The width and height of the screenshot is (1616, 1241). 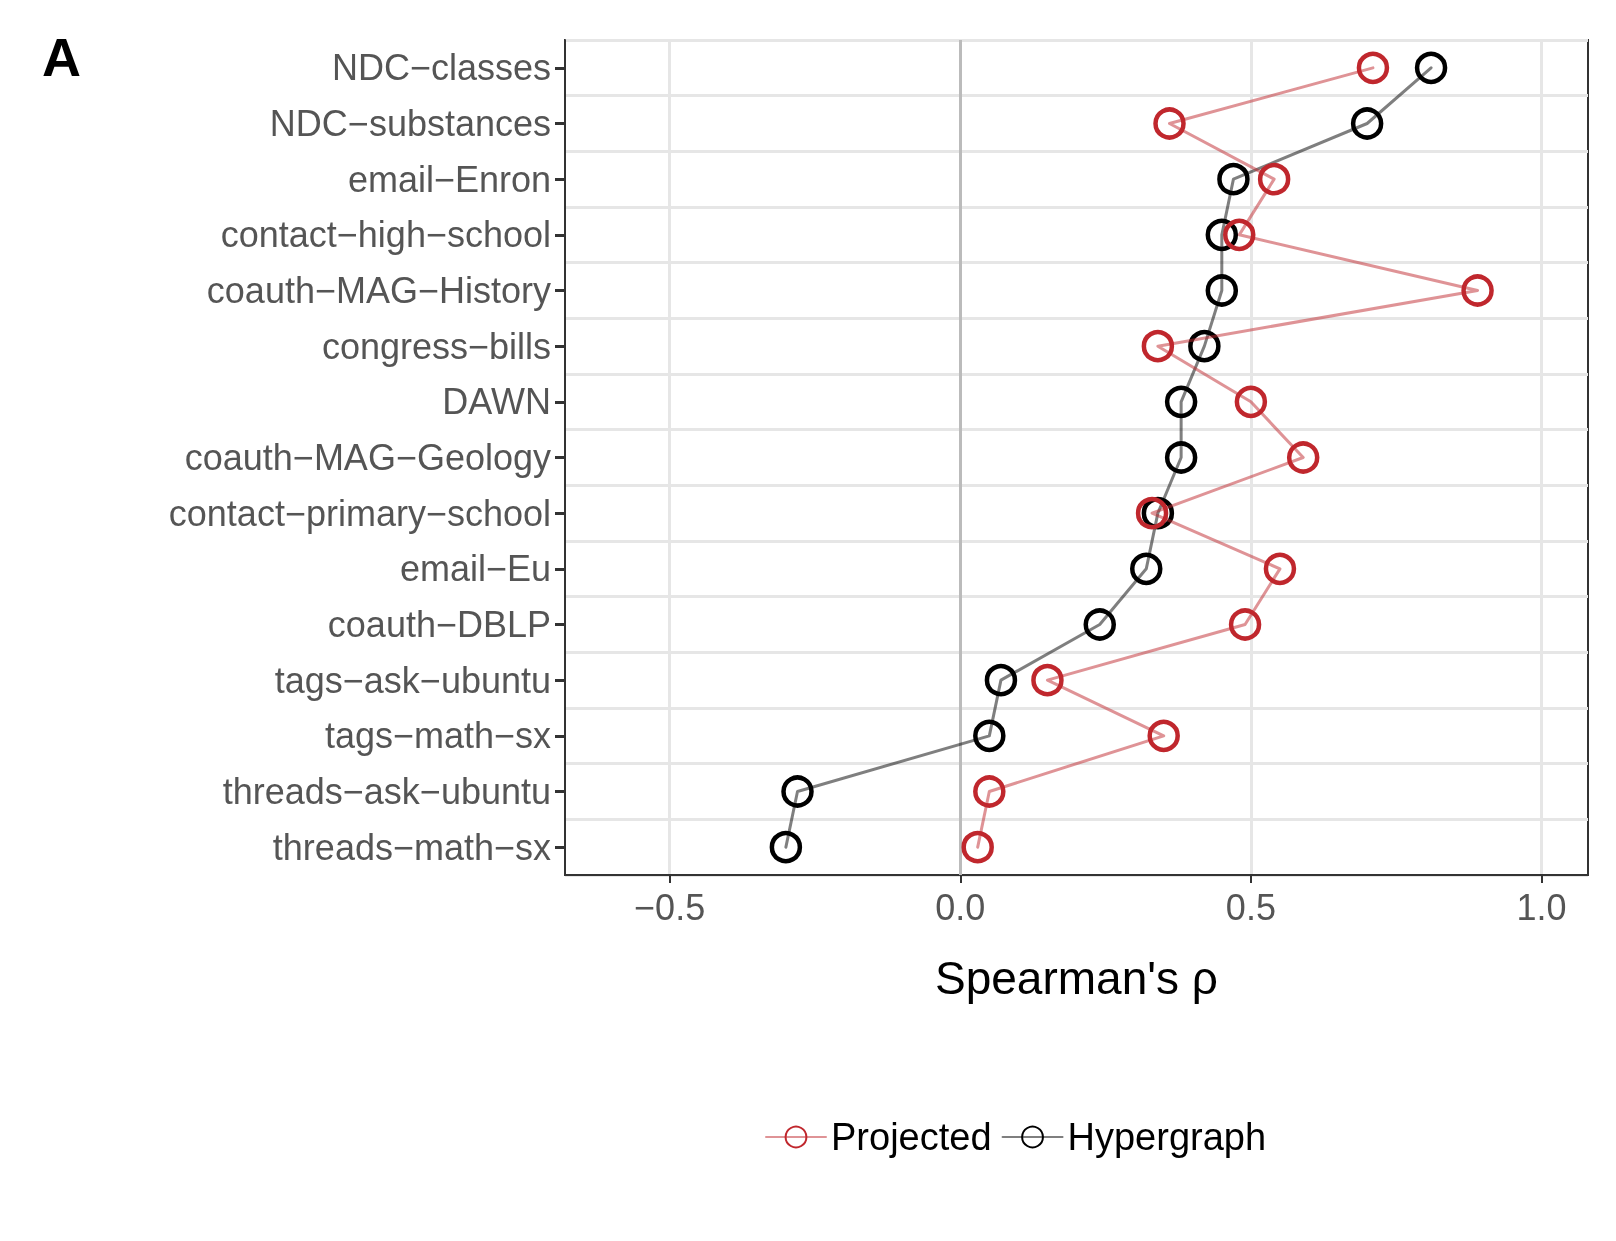 What do you see at coordinates (439, 624) in the screenshot?
I see `y-tick-label: coauth−DBLP` at bounding box center [439, 624].